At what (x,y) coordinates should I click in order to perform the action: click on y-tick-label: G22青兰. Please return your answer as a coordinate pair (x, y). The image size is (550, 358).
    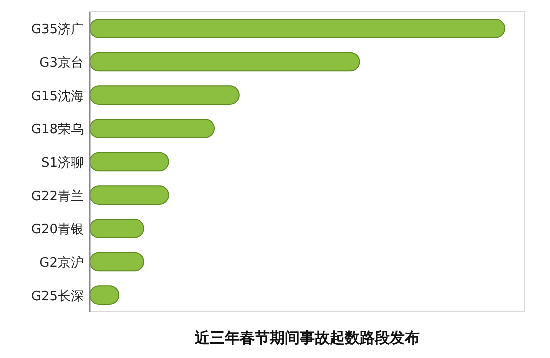
    Looking at the image, I should click on (57, 196).